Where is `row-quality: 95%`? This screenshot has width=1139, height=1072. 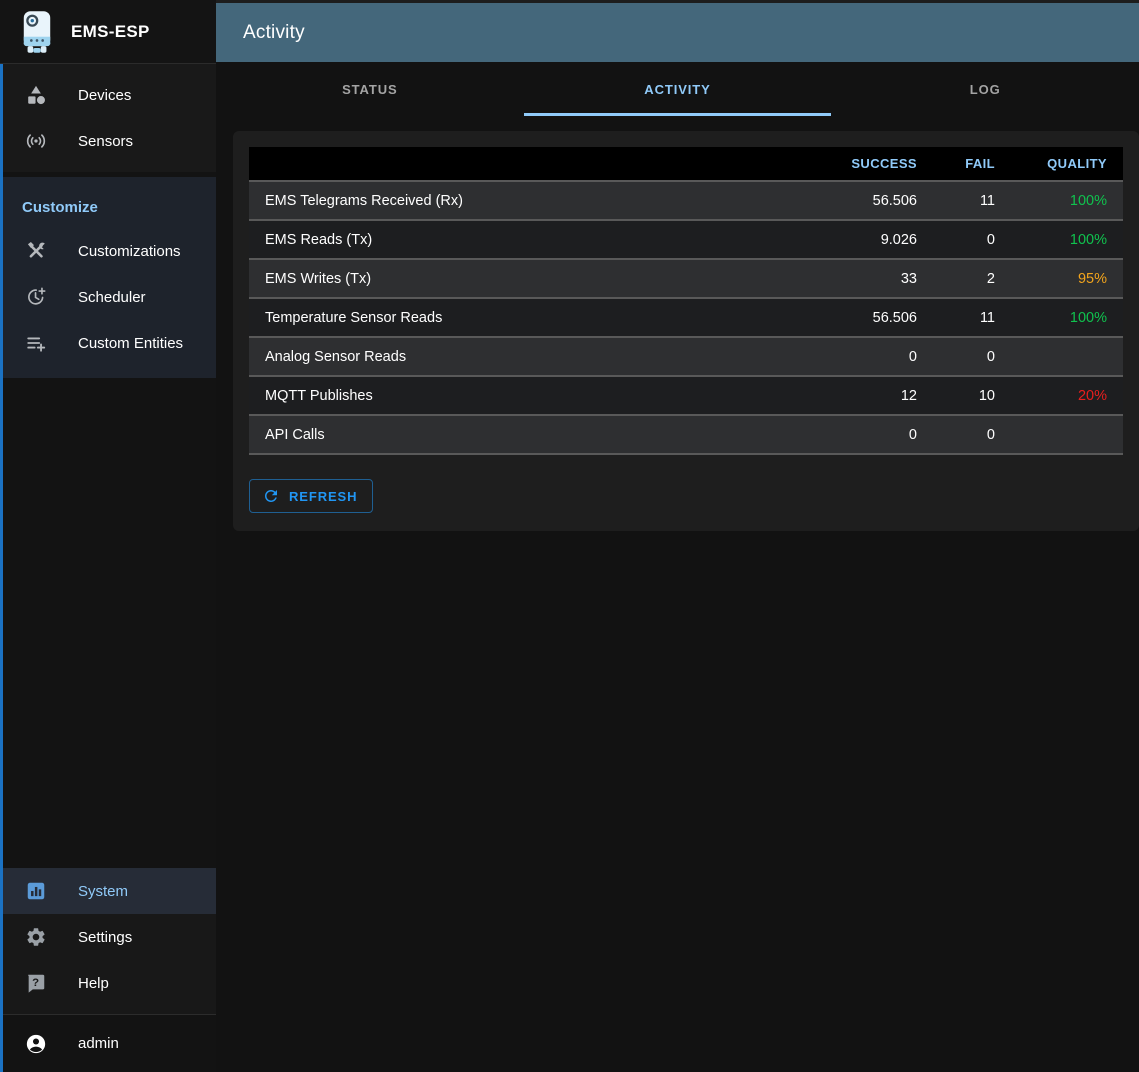 row-quality: 95% is located at coordinates (1067, 279).